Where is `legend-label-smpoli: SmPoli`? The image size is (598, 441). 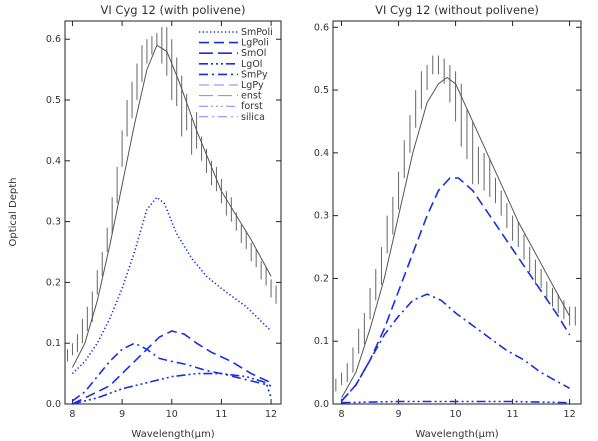
legend-label-smpoli: SmPoli is located at coordinates (257, 32).